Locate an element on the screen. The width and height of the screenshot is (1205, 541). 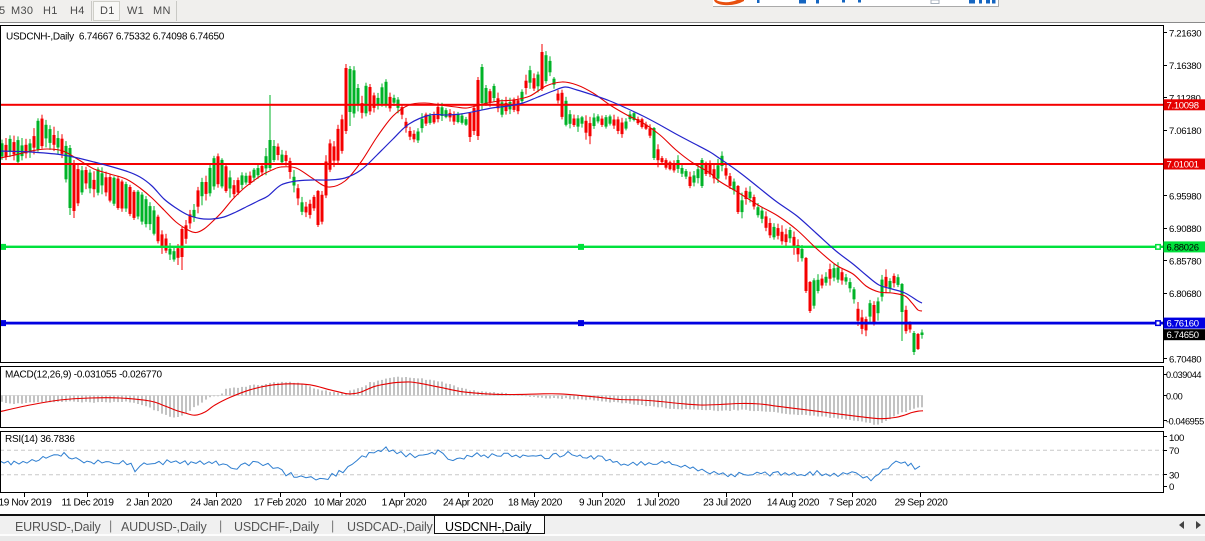
svg-text: 1 Jul 2020 is located at coordinates (658, 503).